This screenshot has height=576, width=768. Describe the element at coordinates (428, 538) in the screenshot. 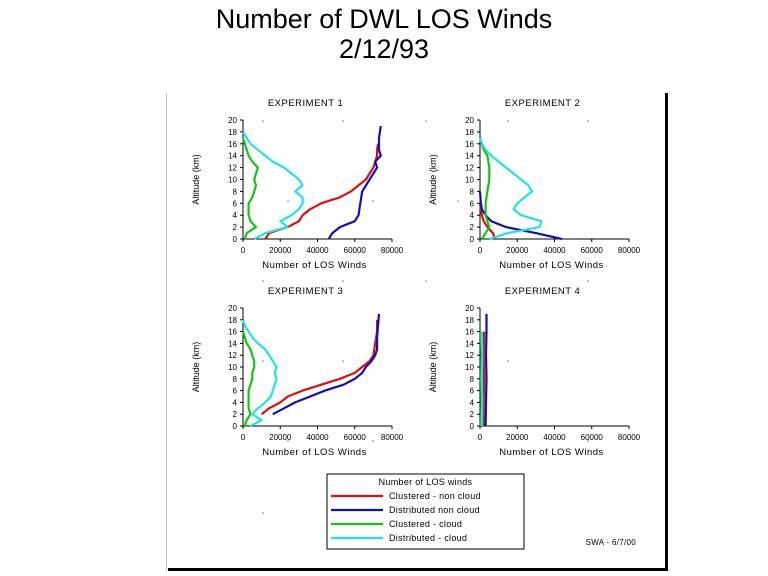

I see `legend-entry-label: Distributed - cloud` at that location.